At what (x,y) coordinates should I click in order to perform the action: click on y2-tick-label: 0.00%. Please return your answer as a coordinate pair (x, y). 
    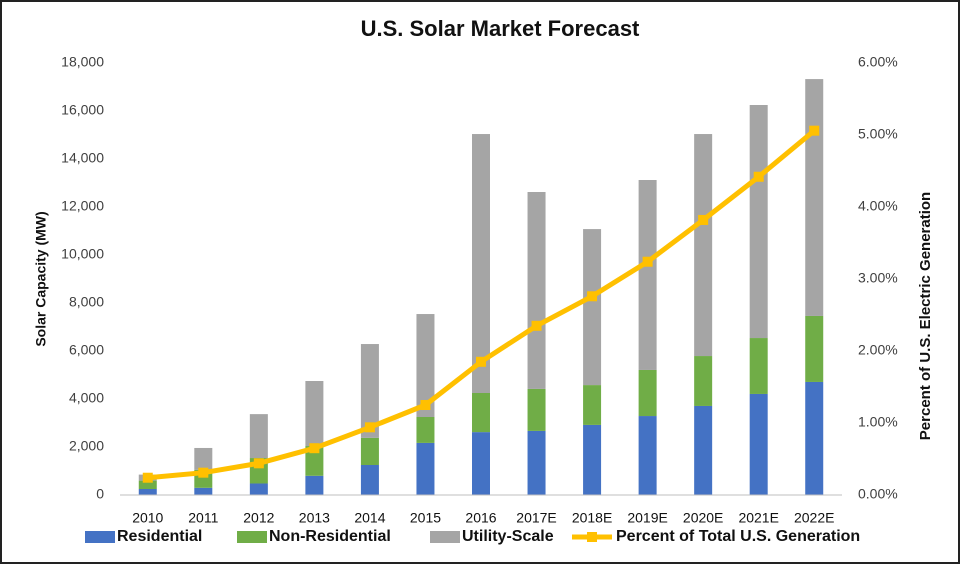
    Looking at the image, I should click on (878, 494).